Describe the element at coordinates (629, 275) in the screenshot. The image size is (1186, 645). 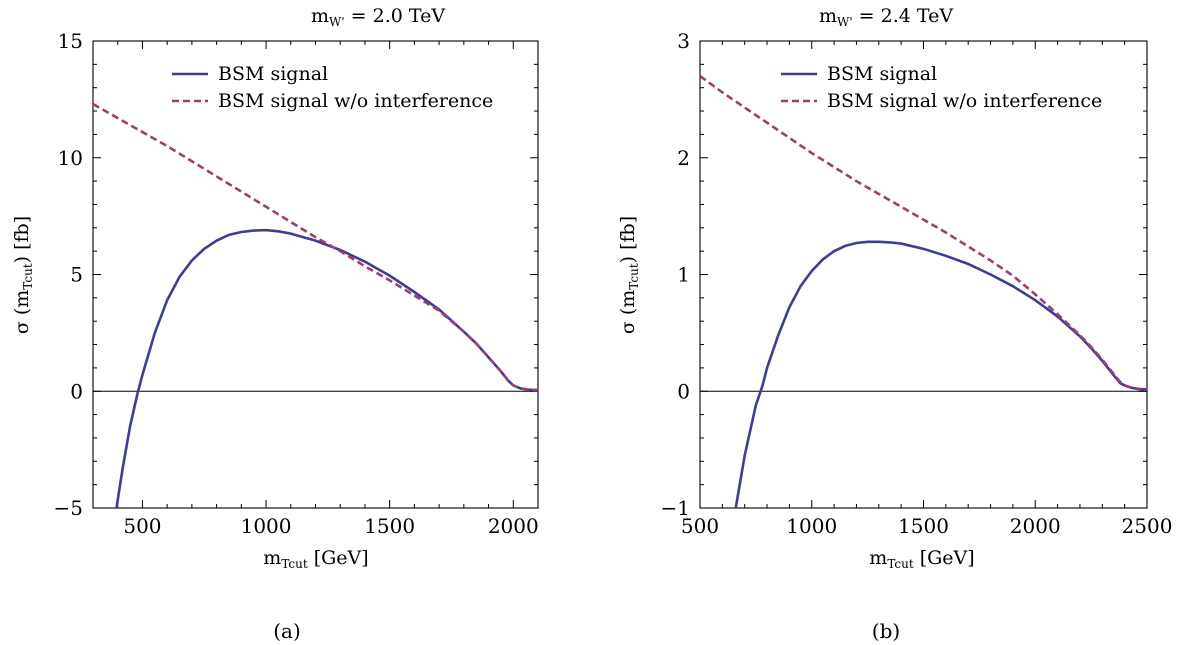
I see `panel-b-y-axis-label: σ (mTcut) [fb]` at that location.